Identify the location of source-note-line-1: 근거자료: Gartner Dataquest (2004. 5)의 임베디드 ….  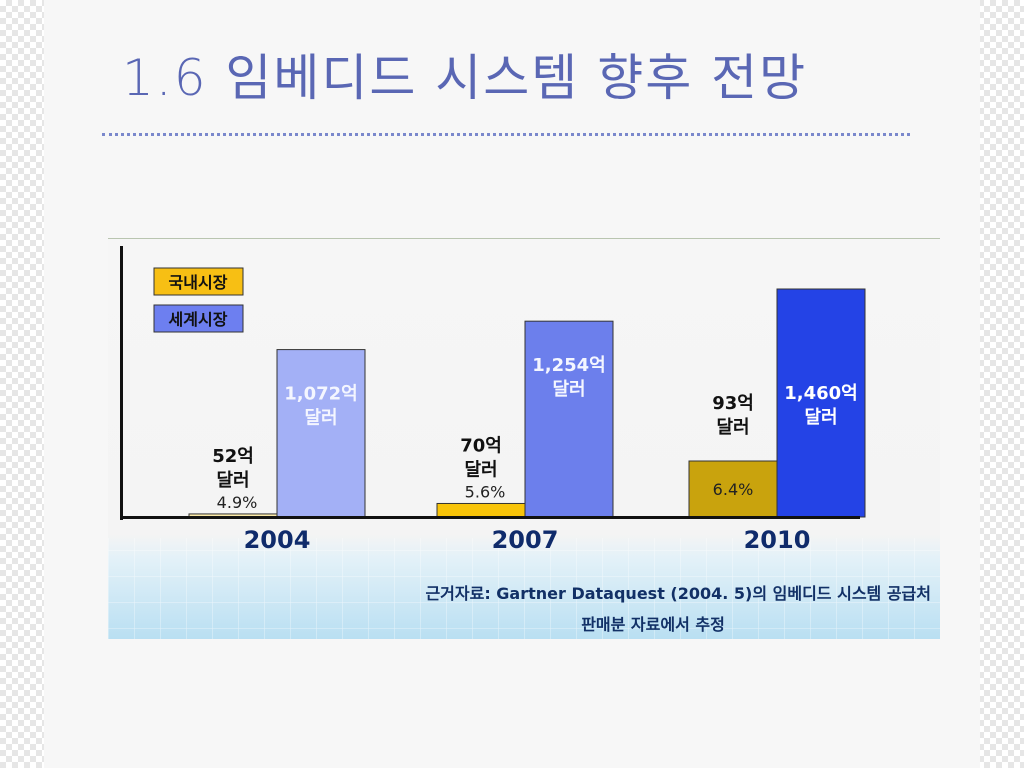
(678, 593).